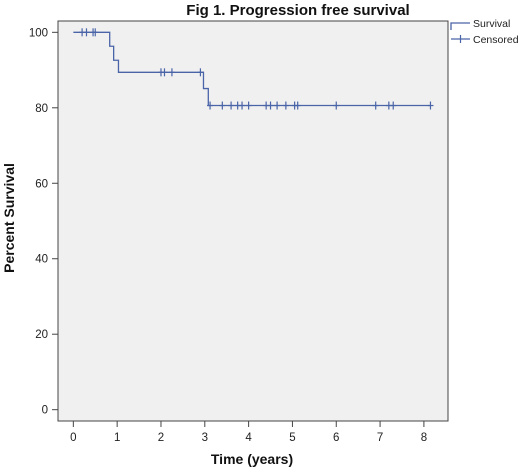 Image resolution: width=520 pixels, height=475 pixels. I want to click on y-tick-label-3: 60, so click(41, 184).